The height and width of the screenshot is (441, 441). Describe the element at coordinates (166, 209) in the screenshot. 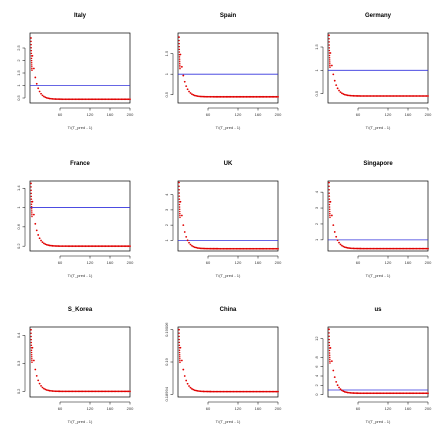

I see `y-tick-label: 3` at that location.